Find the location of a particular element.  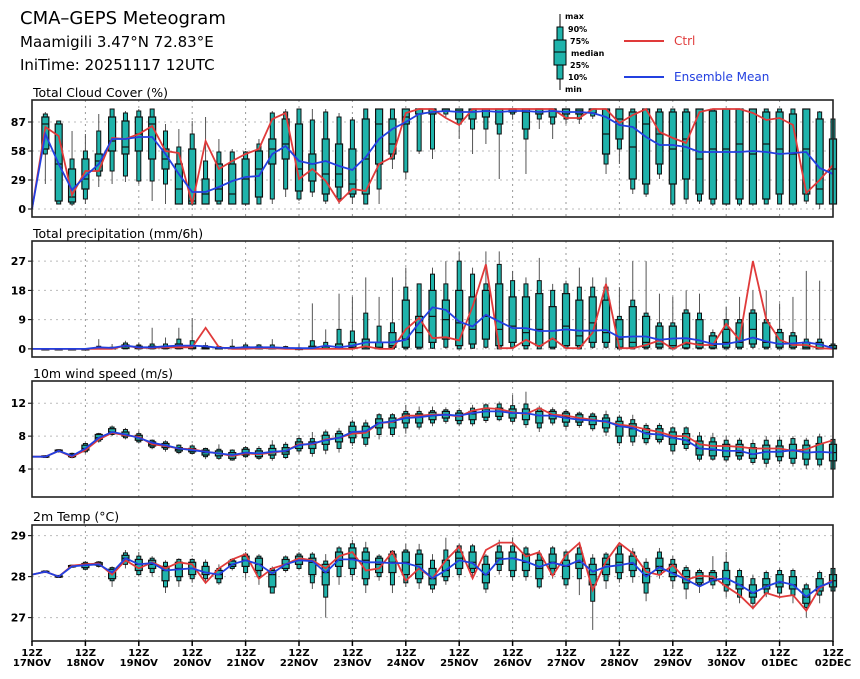

y-tick-label: 0 is located at coordinates (22, 349).